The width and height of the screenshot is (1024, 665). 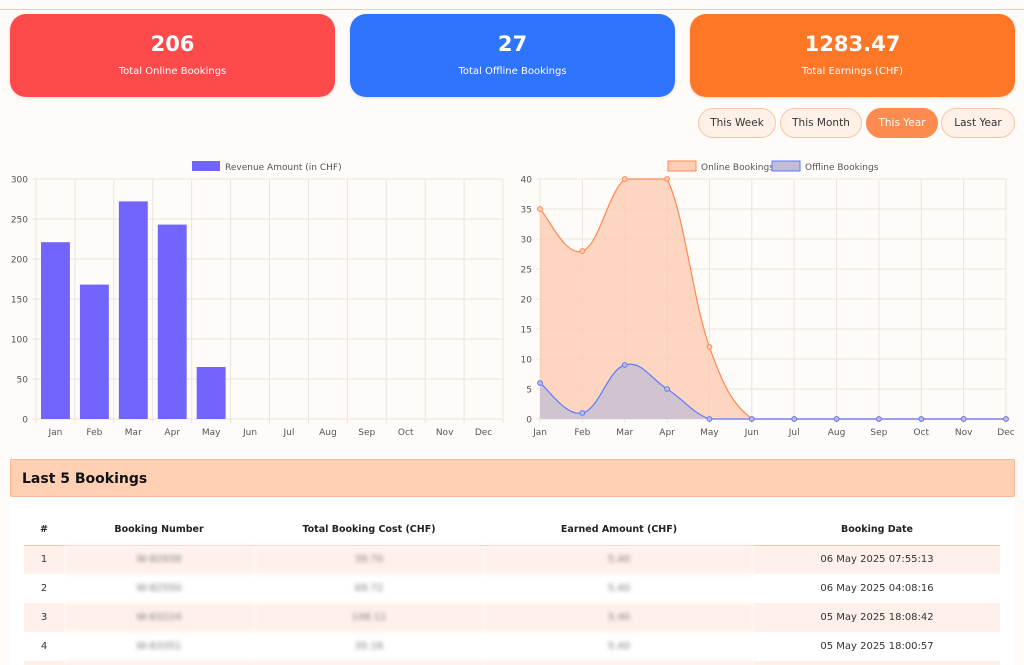 What do you see at coordinates (211, 433) in the screenshot?
I see `x-tick-label: May` at bounding box center [211, 433].